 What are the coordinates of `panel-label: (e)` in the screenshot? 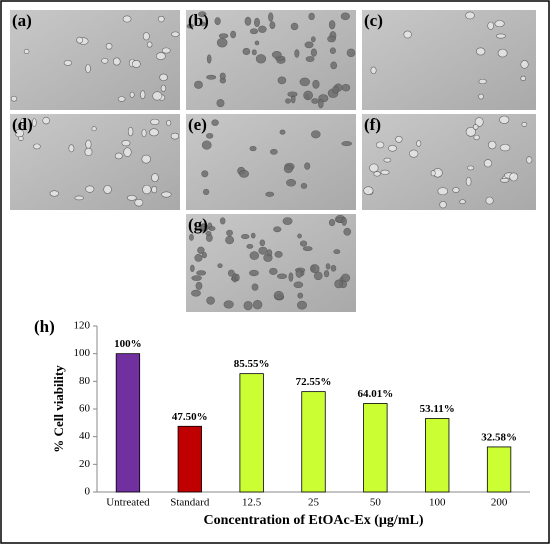 It's located at (197, 124).